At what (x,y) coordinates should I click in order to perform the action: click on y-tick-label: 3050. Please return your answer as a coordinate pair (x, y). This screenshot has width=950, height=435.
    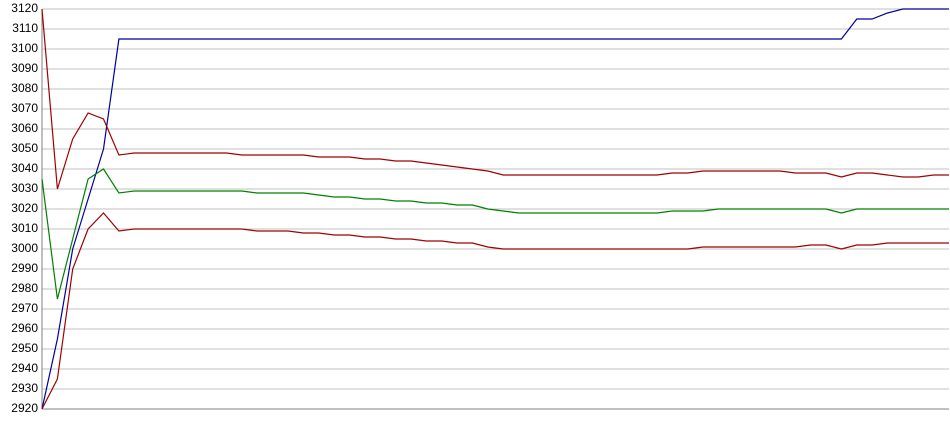
    Looking at the image, I should click on (24, 148).